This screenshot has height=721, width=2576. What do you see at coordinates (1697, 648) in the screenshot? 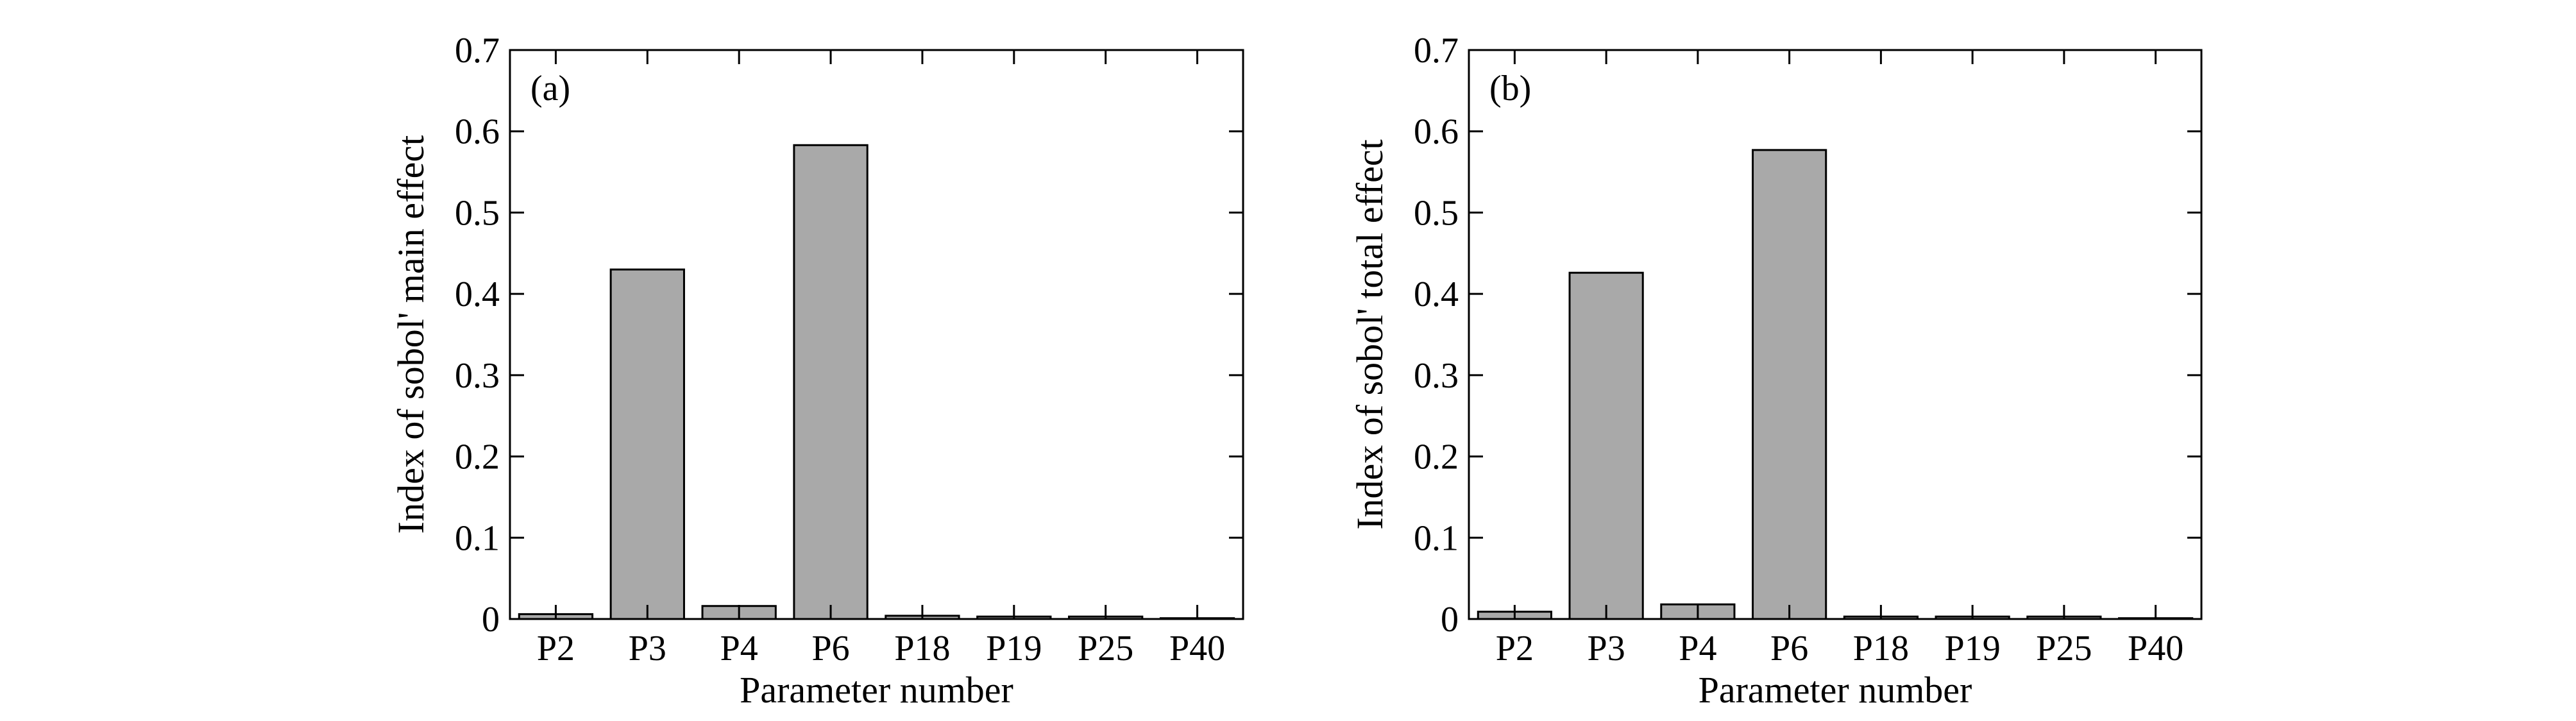
I see `chart-b-xtick-label-p4: P4` at bounding box center [1697, 648].